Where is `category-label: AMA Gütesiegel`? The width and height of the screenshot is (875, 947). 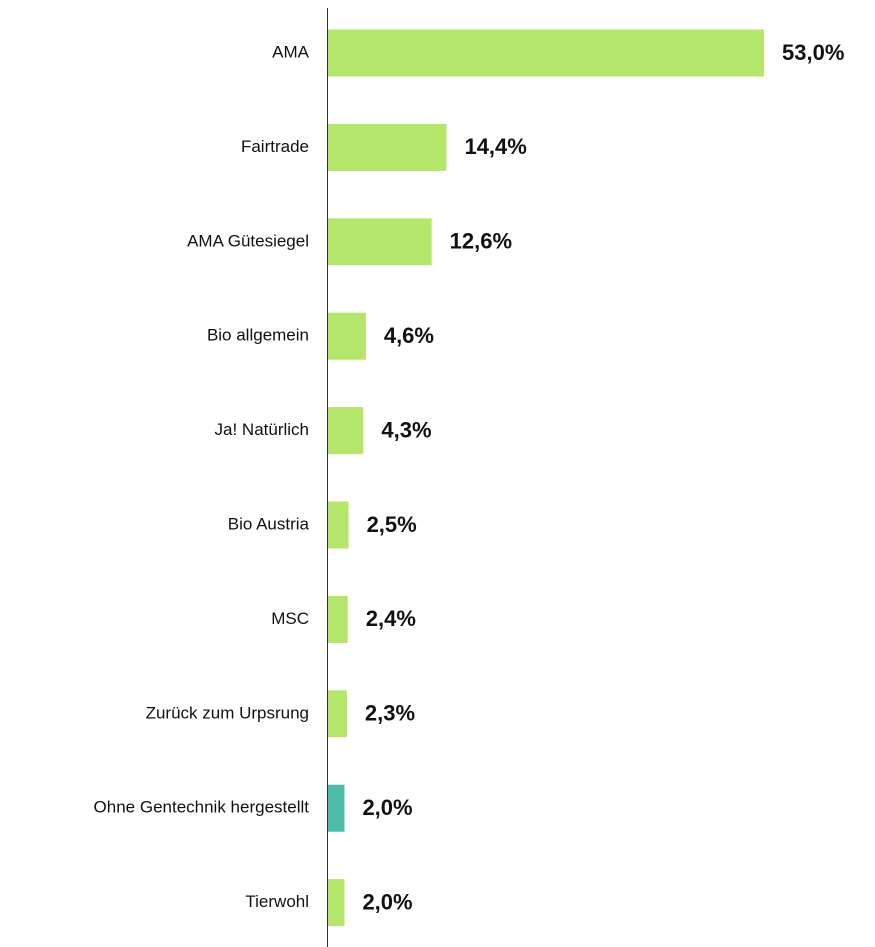
category-label: AMA Gütesiegel is located at coordinates (248, 240).